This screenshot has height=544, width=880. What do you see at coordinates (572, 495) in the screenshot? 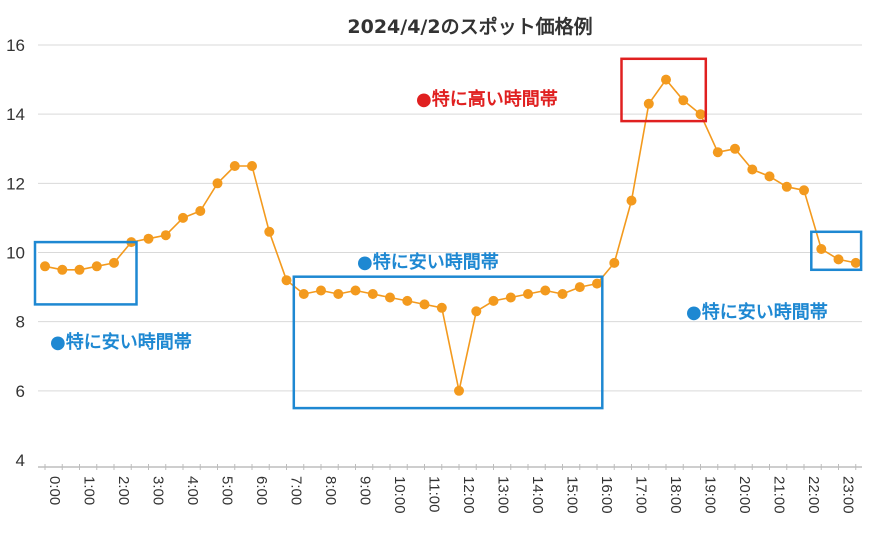
I see `x-tick-label: 15:00` at bounding box center [572, 495].